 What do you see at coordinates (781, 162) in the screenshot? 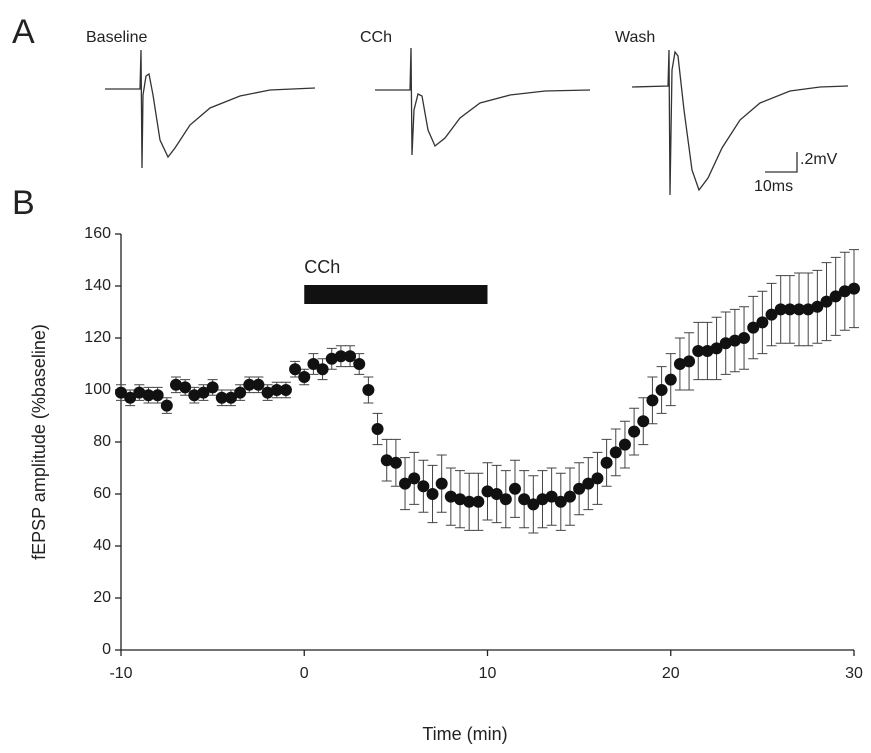
I see `scale-bar` at bounding box center [781, 162].